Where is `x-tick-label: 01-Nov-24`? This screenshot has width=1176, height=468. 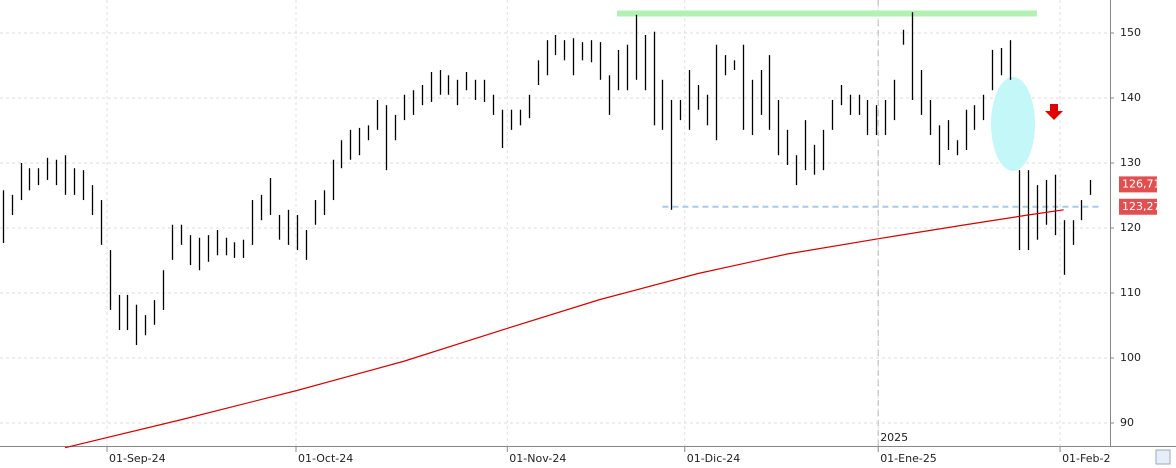 x-tick-label: 01-Nov-24 is located at coordinates (537, 458).